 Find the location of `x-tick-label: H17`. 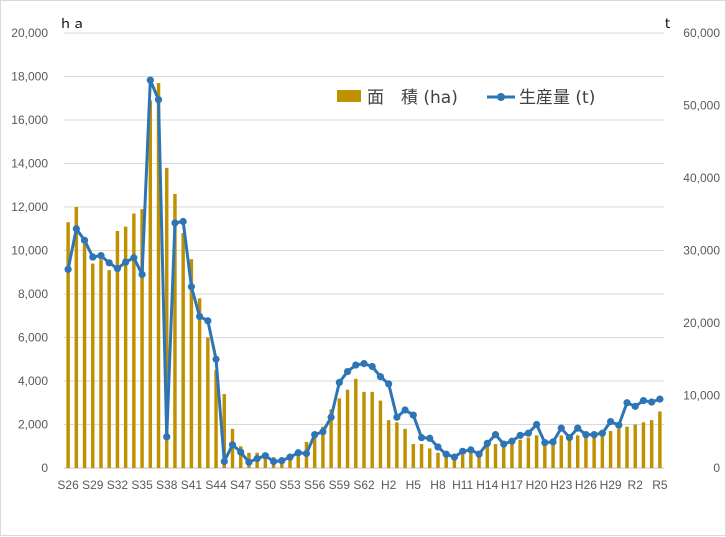

x-tick-label: H17 is located at coordinates (512, 485).